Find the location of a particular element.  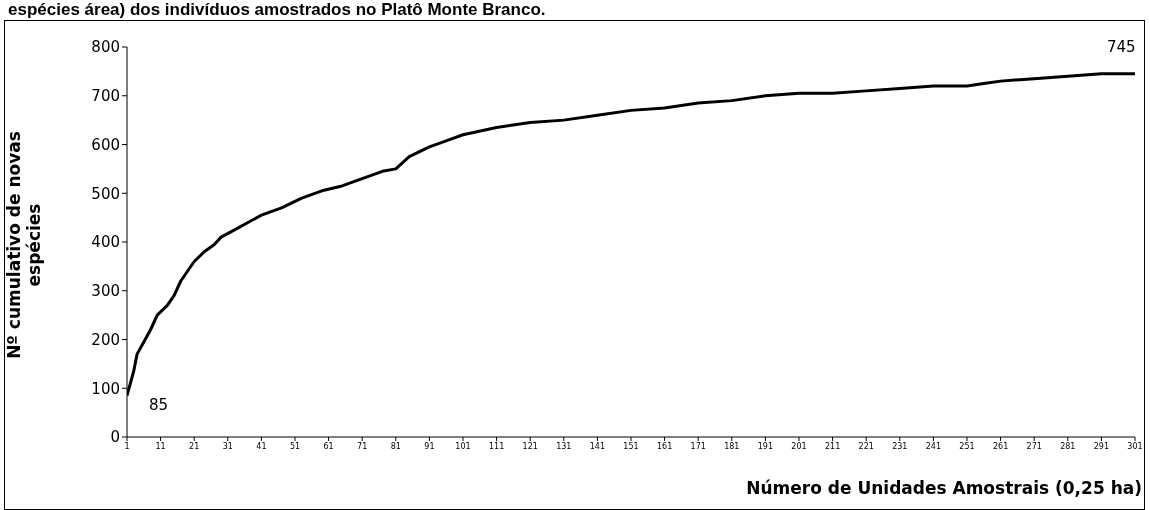

x-tick-label: 221 is located at coordinates (866, 446).